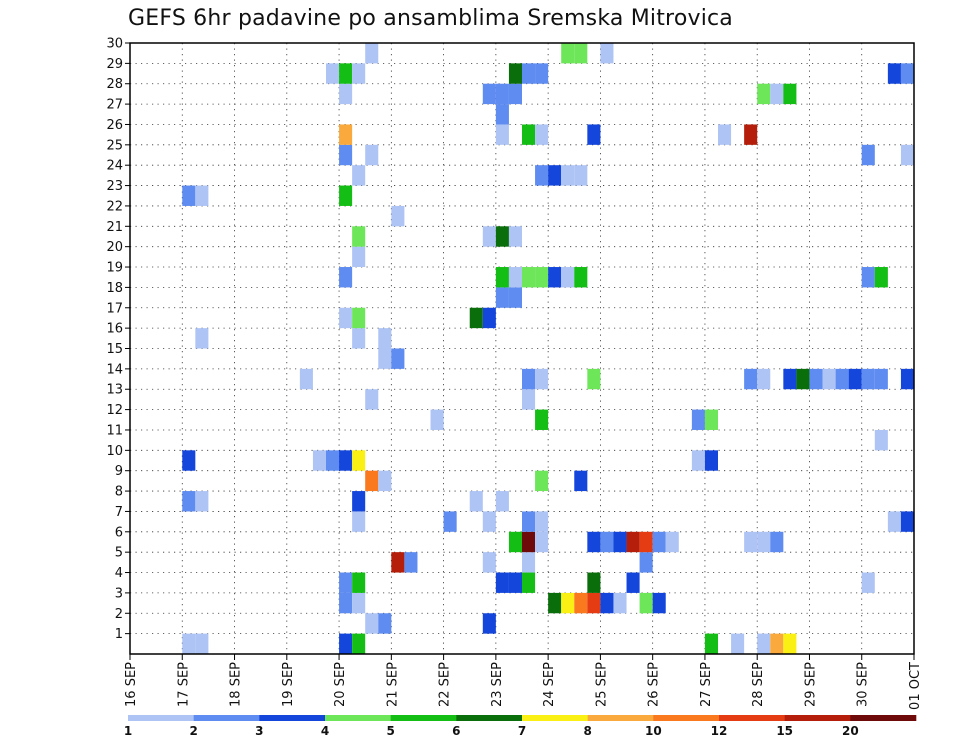  I want to click on y-tick-label: 11, so click(114, 430).